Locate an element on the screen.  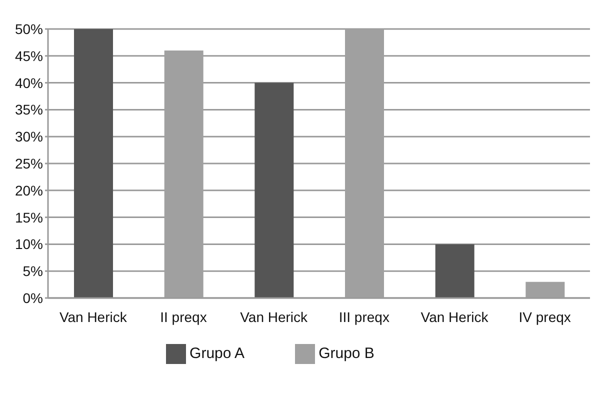
y-tick-label: 40% is located at coordinates (28, 82).